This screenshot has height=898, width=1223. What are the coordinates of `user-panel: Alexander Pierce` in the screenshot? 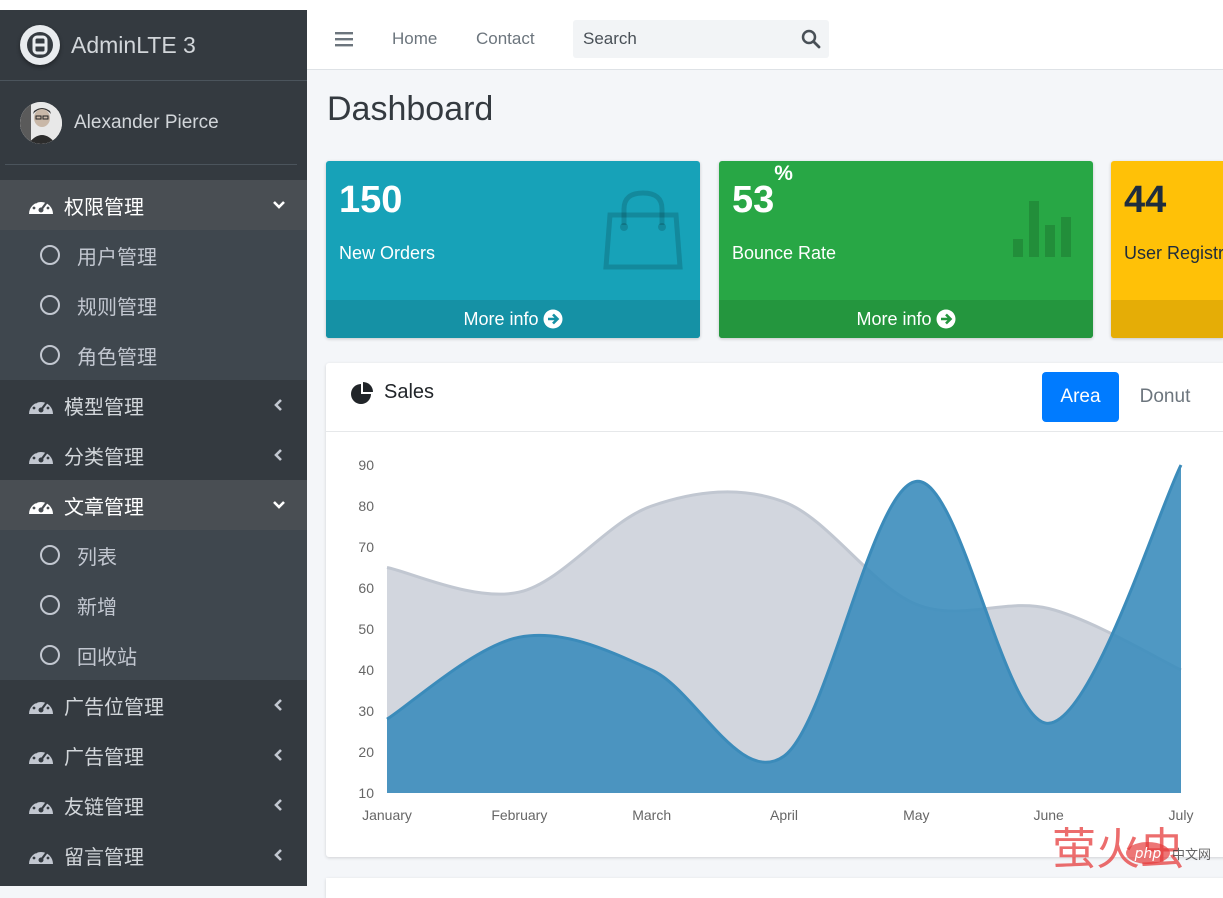 It's located at (151, 123).